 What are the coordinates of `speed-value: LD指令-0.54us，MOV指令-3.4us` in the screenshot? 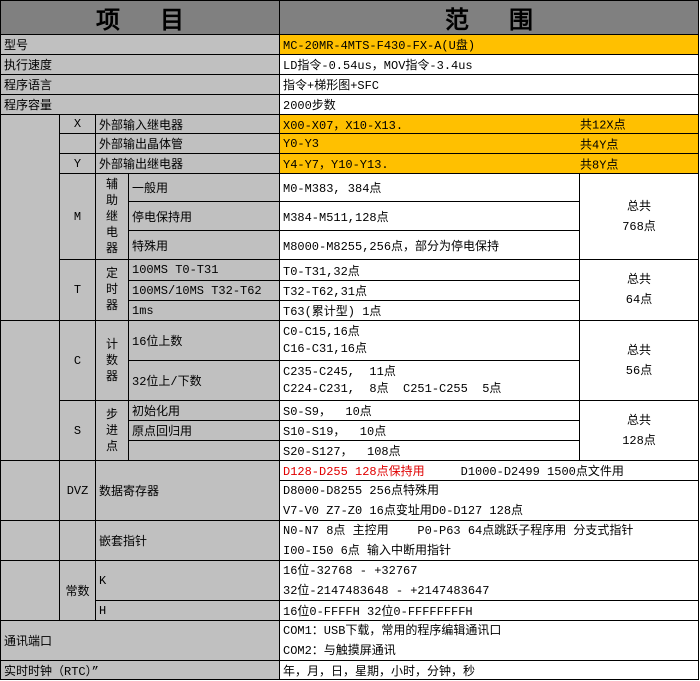 It's located at (489, 64).